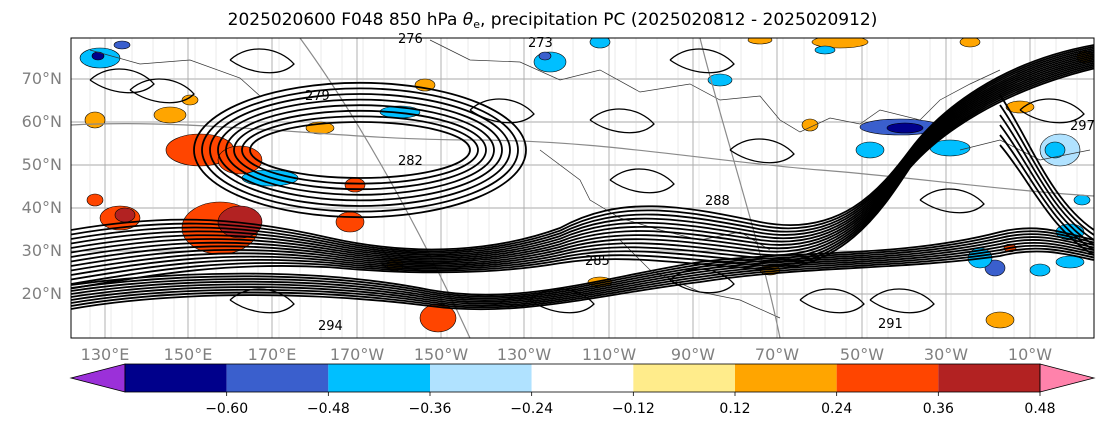 The image size is (1105, 431). Describe the element at coordinates (1067, 378) in the screenshot. I see `colorbar-extend-high` at that location.